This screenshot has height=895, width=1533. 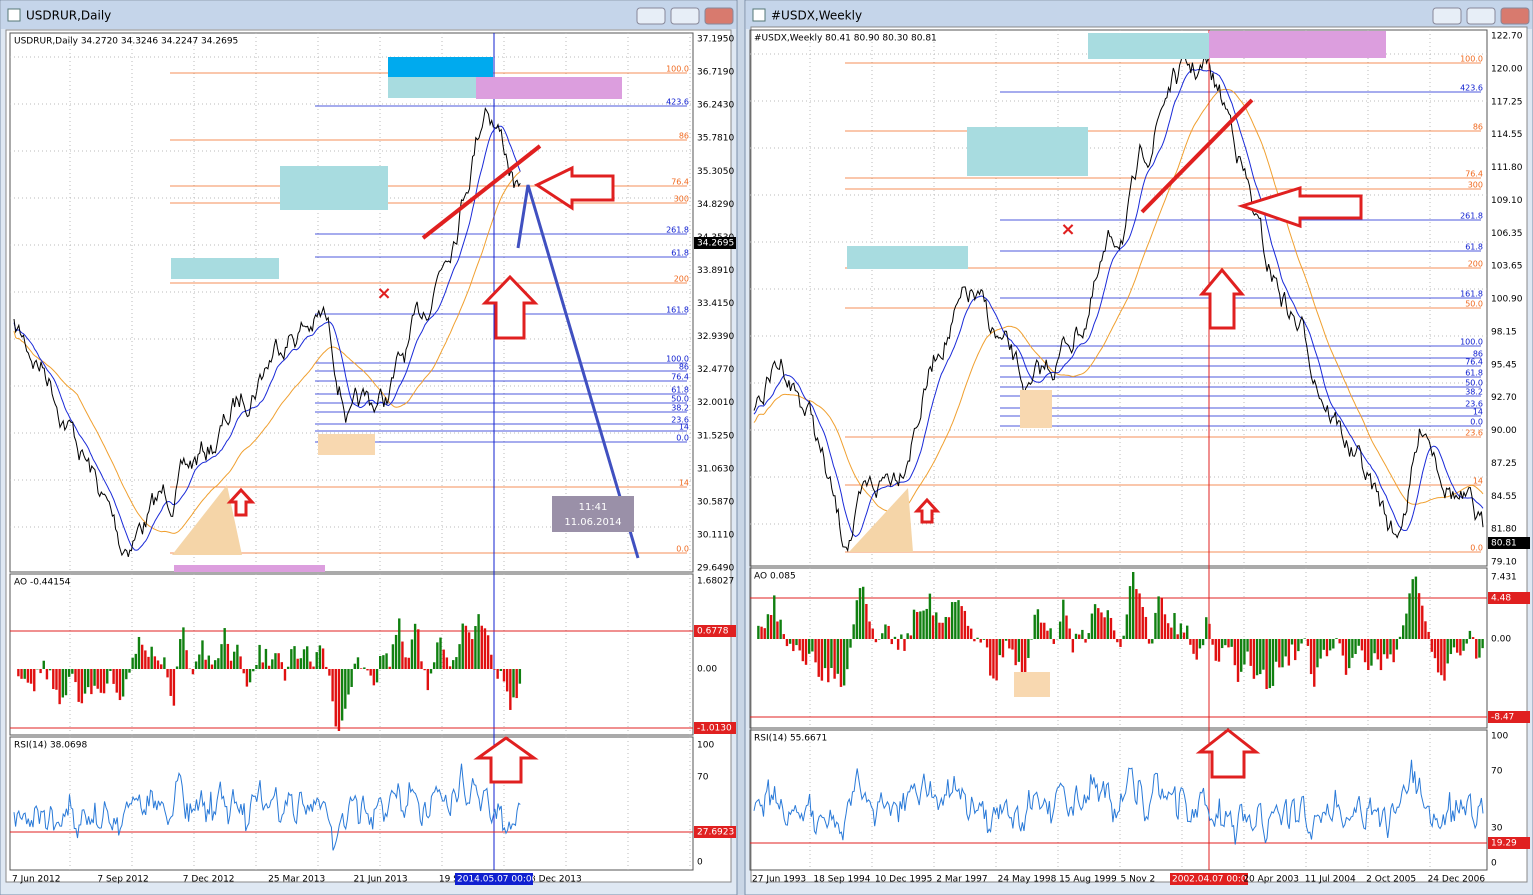 What do you see at coordinates (381, 880) in the screenshot?
I see `time-label: 21 Jun 2013` at bounding box center [381, 880].